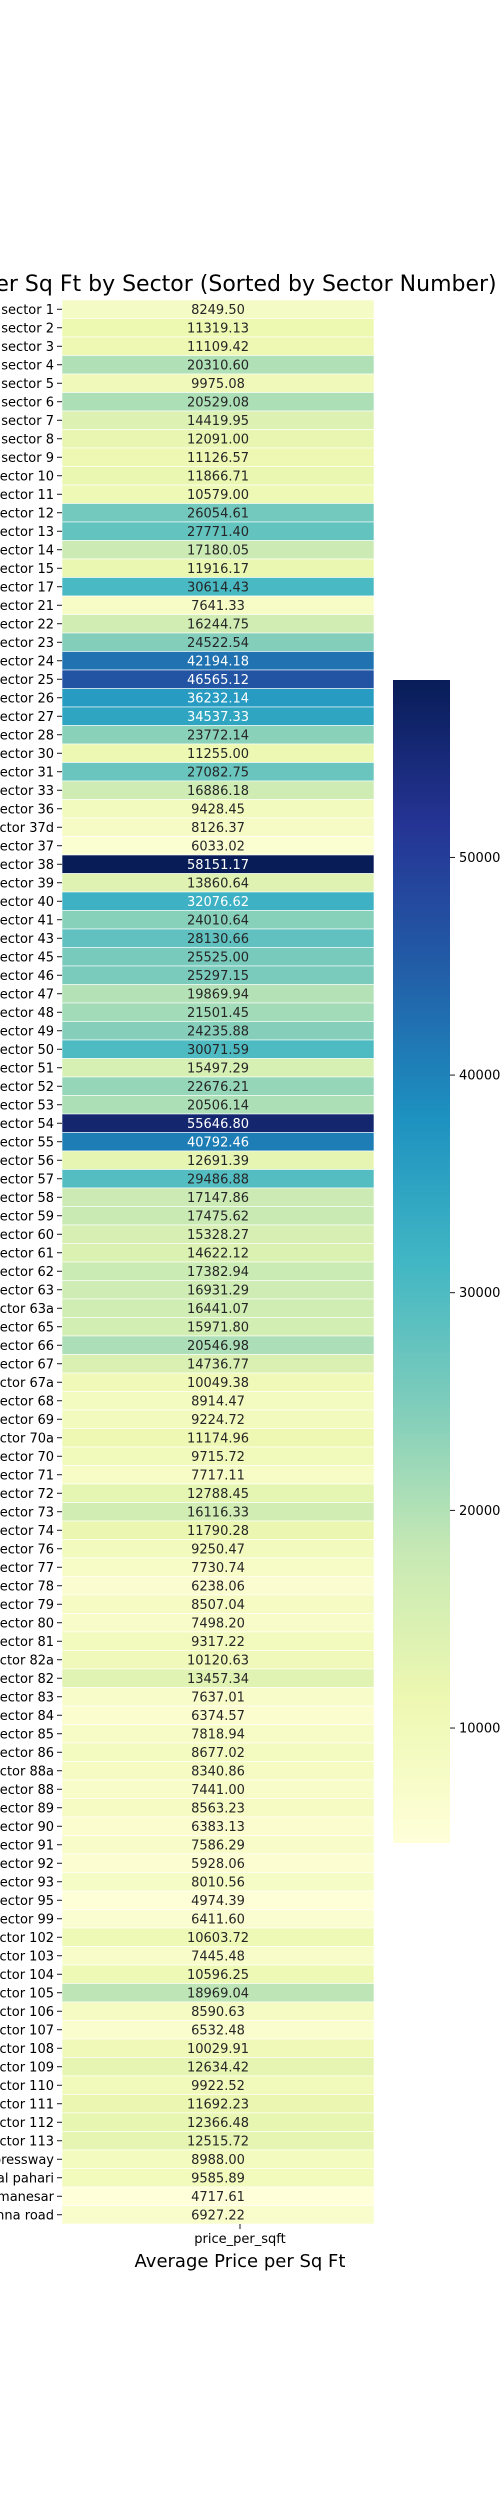 The image size is (500, 2500). What do you see at coordinates (27, 1420) in the screenshot?
I see `row-tick-label: sector 69` at bounding box center [27, 1420].